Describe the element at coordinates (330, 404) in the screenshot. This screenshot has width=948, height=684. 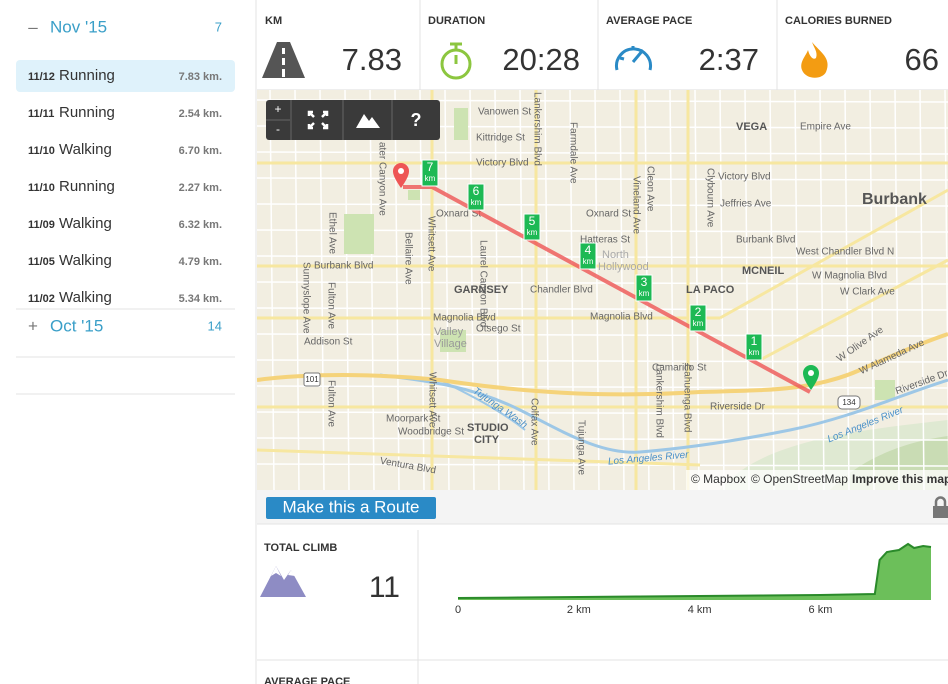
I see `street-label: Fulton Ave` at that location.